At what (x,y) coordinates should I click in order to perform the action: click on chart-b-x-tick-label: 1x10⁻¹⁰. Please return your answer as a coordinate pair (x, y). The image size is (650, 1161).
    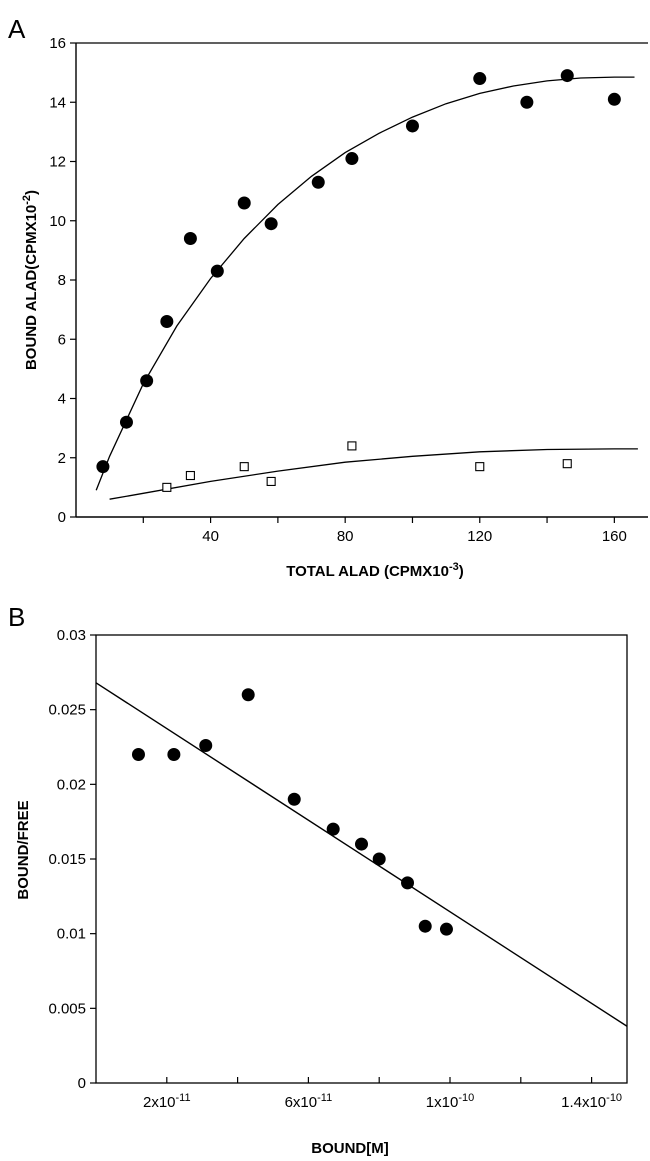
    Looking at the image, I should click on (450, 1101).